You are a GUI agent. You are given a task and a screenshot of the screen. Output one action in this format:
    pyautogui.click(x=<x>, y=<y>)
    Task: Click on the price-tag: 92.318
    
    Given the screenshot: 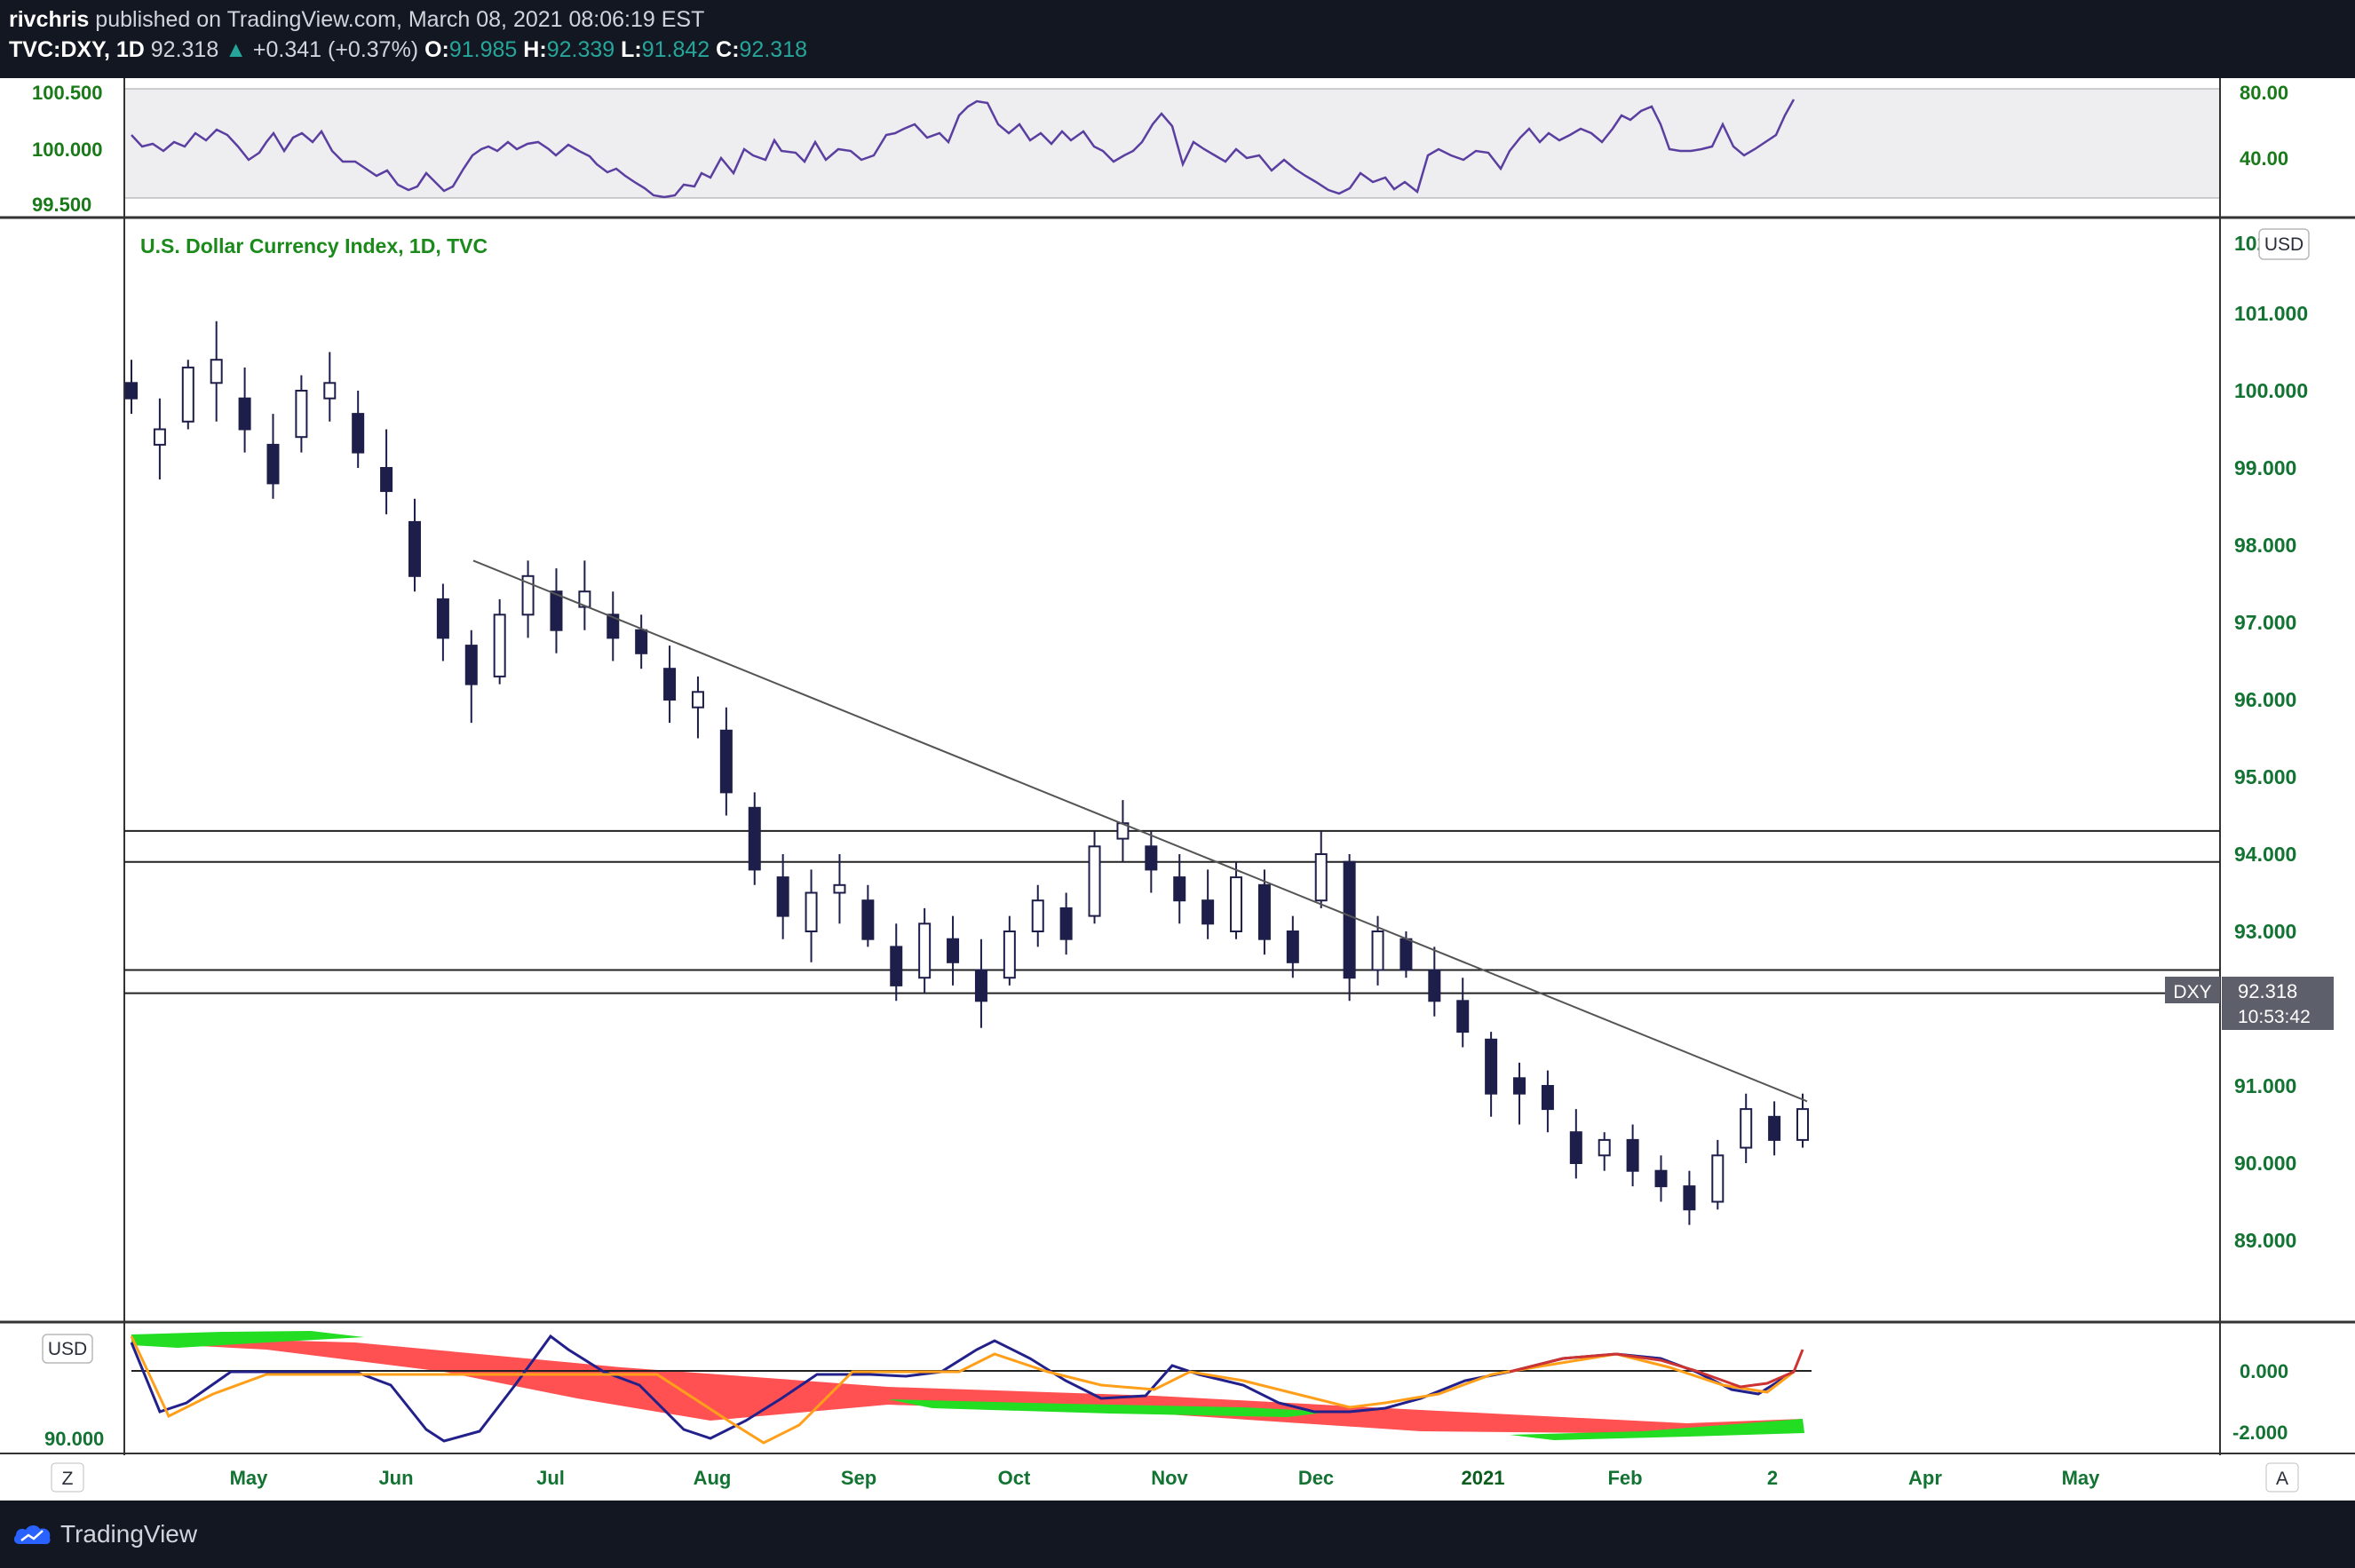 What is the action you would take?
    pyautogui.click(x=2267, y=991)
    